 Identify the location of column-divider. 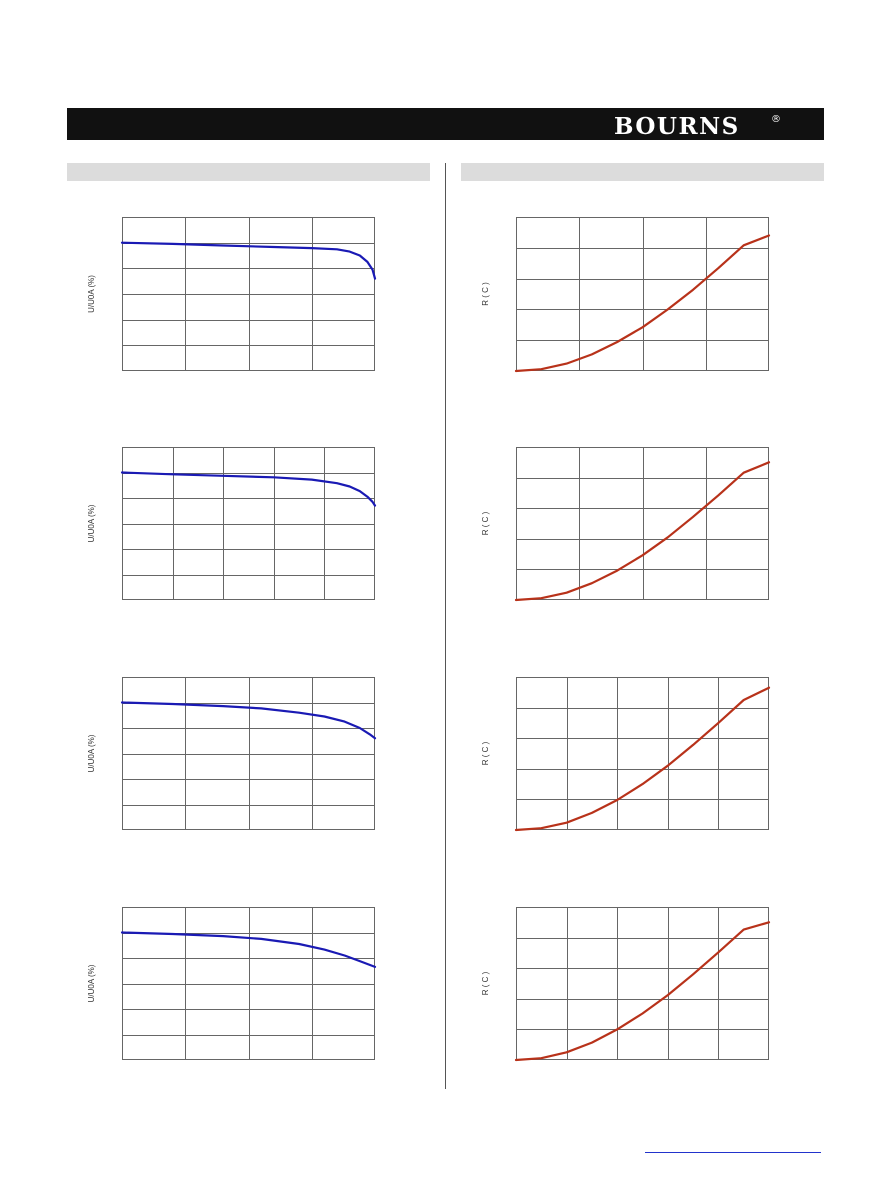
(445, 626).